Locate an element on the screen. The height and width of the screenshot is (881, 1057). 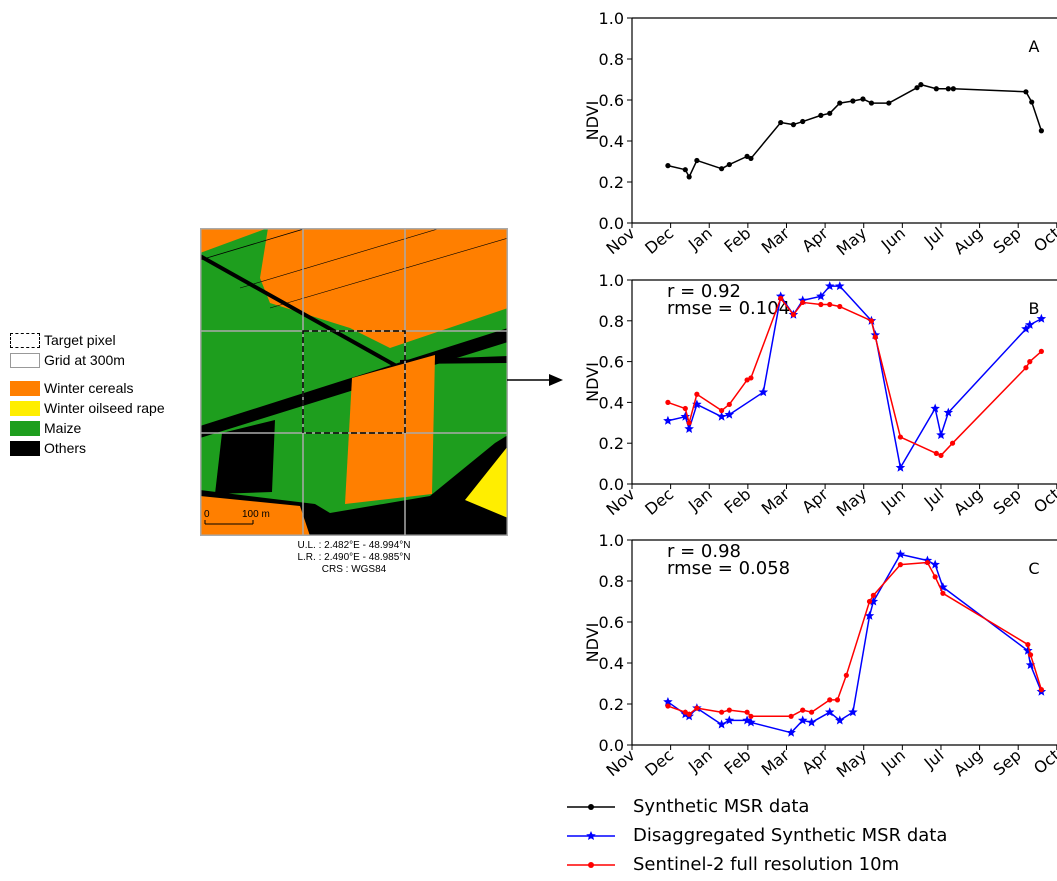
field-others is located at coordinates (245, 457).